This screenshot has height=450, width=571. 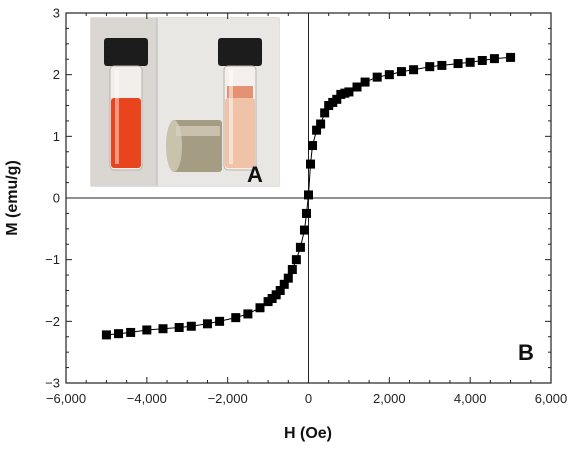 I want to click on y-tick-label: −2, so click(x=52, y=321).